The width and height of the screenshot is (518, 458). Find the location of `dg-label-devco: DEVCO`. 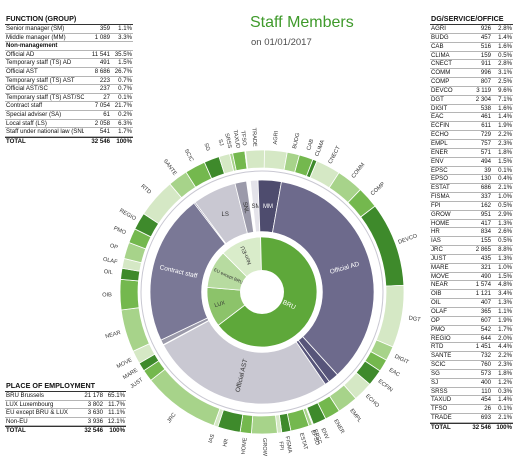

dg-label-devco: DEVCO is located at coordinates (407, 239).